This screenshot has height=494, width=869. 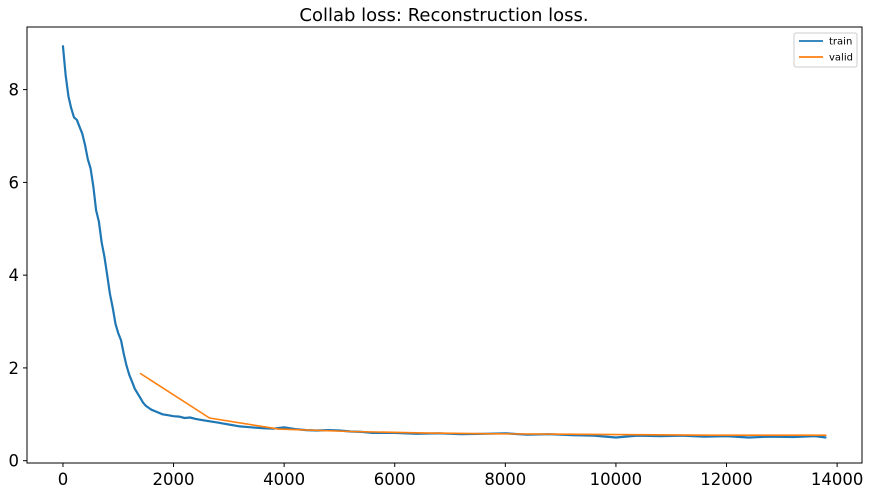 I want to click on x-tick-label: 8000, so click(x=505, y=479).